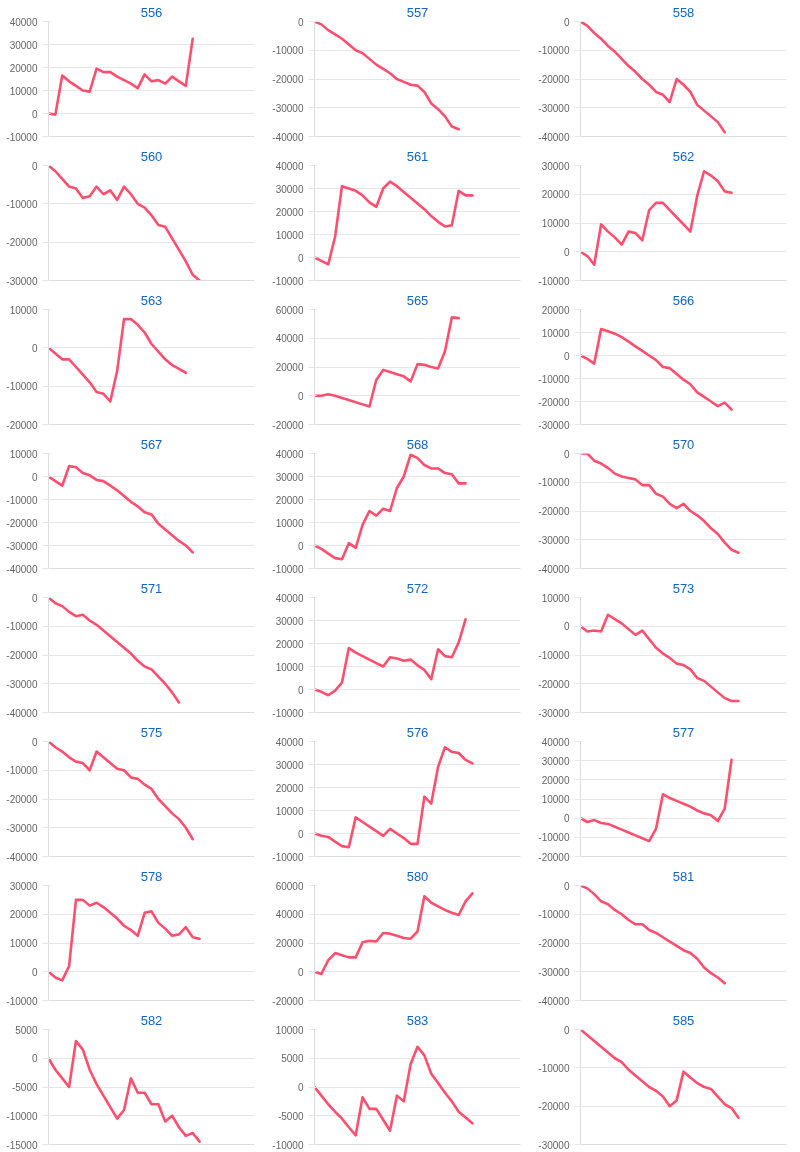 The height and width of the screenshot is (1152, 800). Describe the element at coordinates (151, 876) in the screenshot. I see `chart-title: 578` at that location.